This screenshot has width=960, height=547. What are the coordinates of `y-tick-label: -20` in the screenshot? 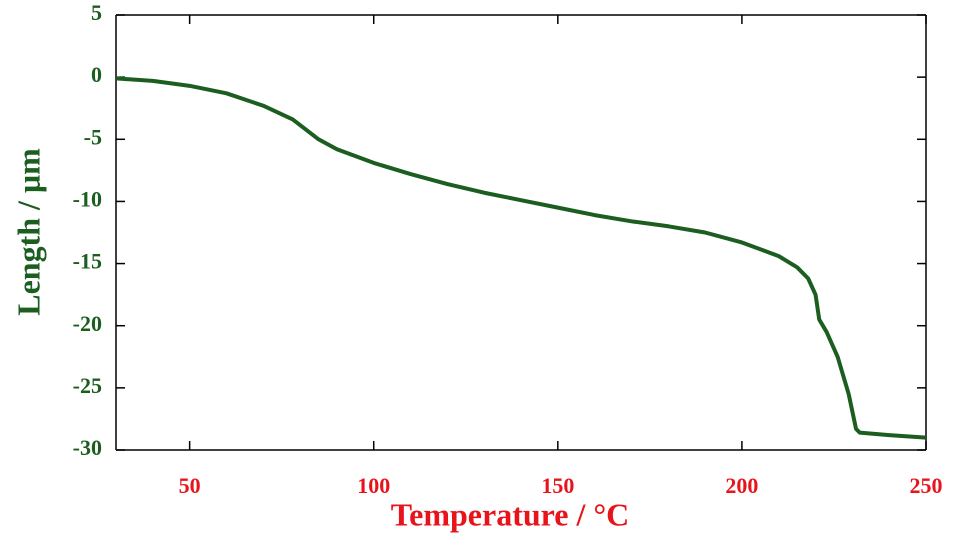 It's located at (87, 323).